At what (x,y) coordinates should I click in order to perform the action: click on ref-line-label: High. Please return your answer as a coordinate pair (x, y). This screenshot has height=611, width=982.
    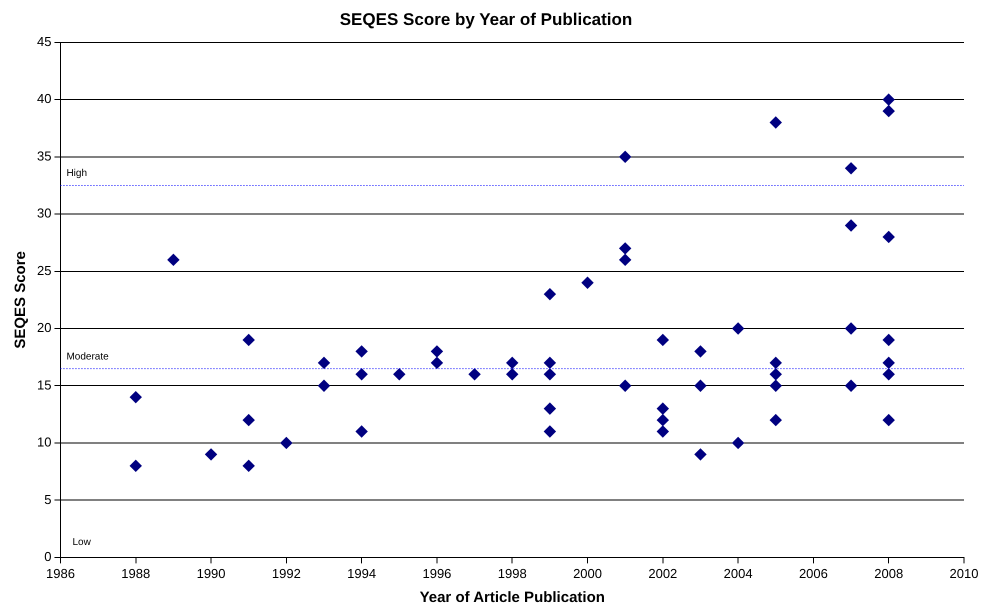
    Looking at the image, I should click on (77, 174).